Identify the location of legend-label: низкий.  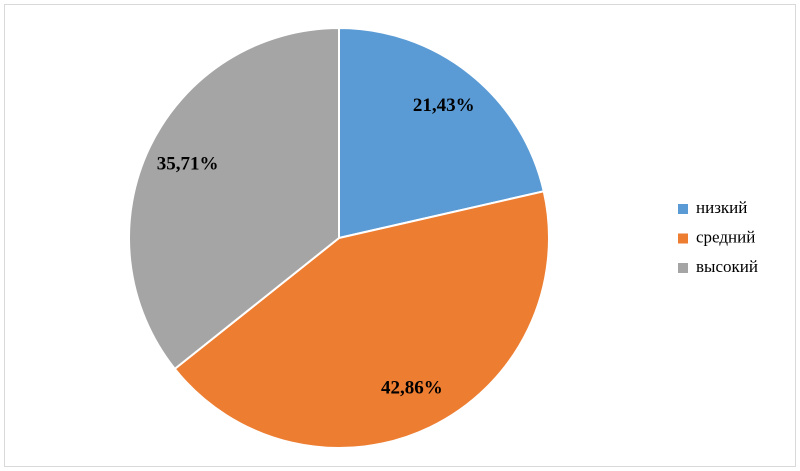
(721, 207).